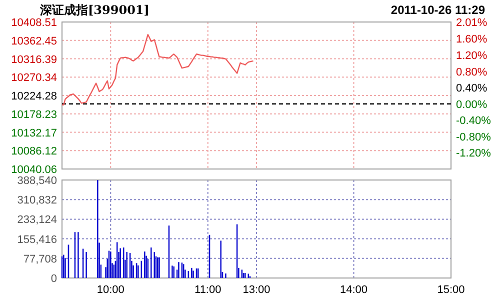  What do you see at coordinates (256, 290) in the screenshot?
I see `x-tick-label: 13:00` at bounding box center [256, 290].